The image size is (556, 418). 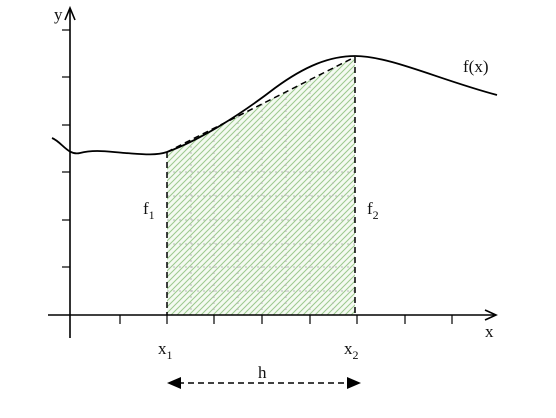 What do you see at coordinates (58, 14) in the screenshot?
I see `y-axis-label: y` at bounding box center [58, 14].